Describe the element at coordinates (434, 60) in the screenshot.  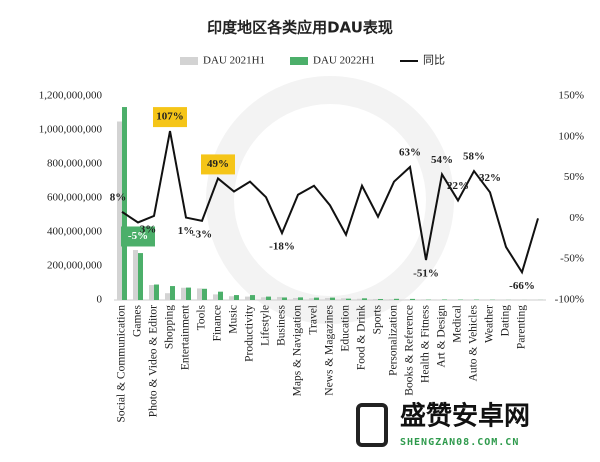
I see `legend-label: 同比` at that location.